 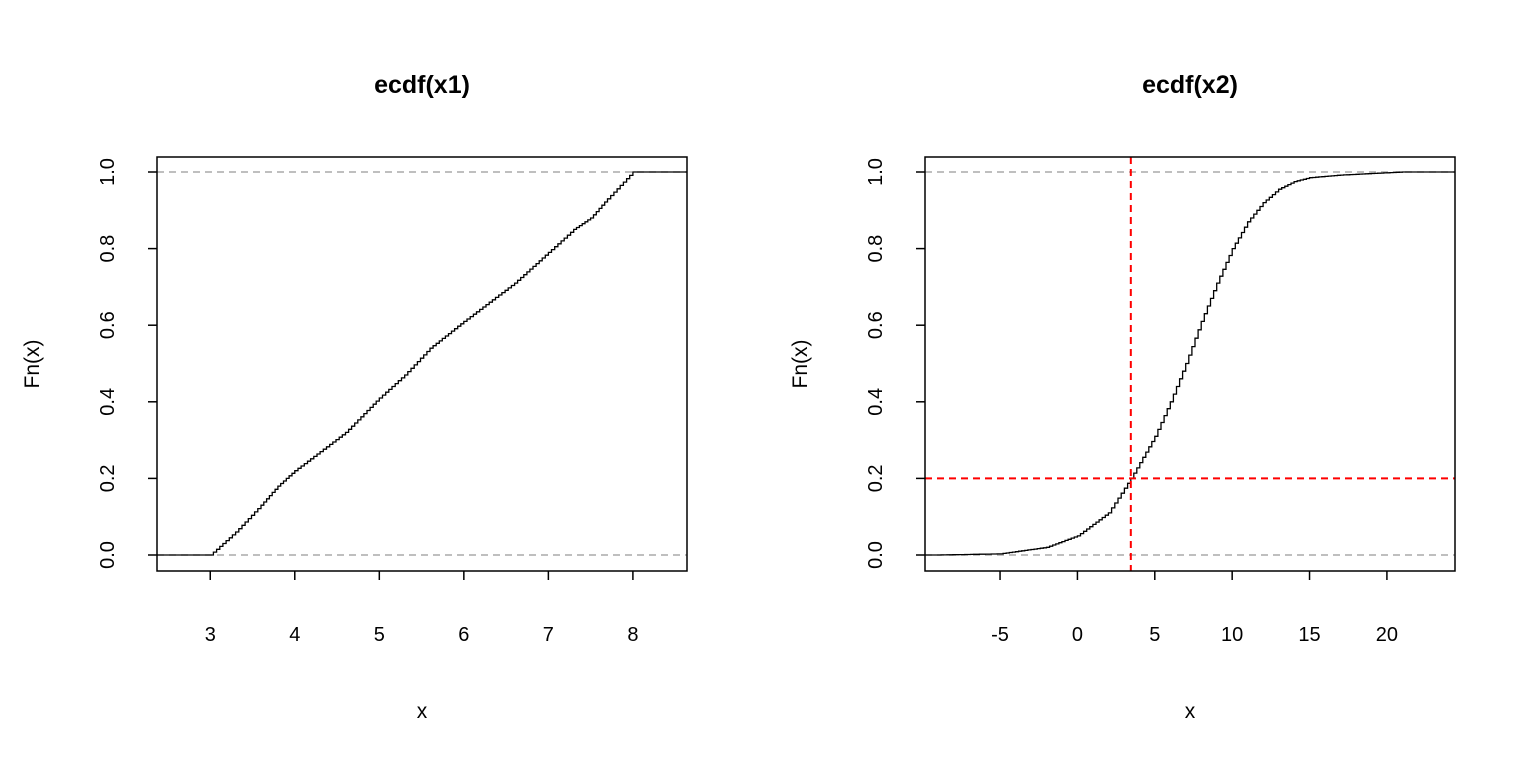 I want to click on x-tick-label: 3, so click(x=210, y=635).